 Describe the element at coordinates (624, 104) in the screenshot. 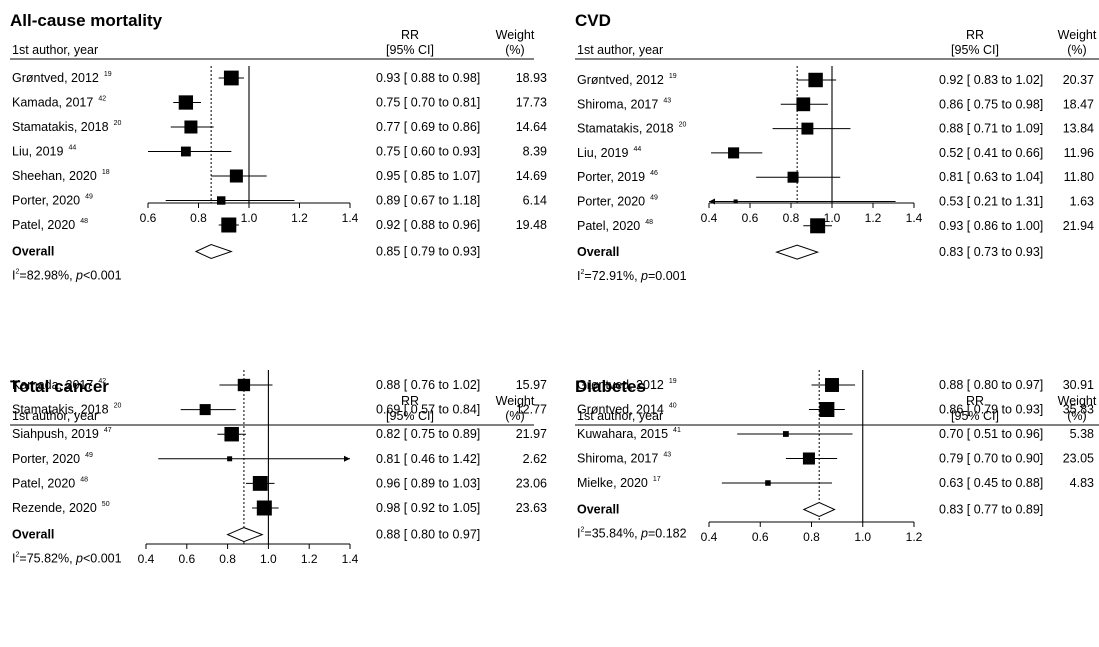

I see `study-label: Shiroma, 2017 43` at that location.